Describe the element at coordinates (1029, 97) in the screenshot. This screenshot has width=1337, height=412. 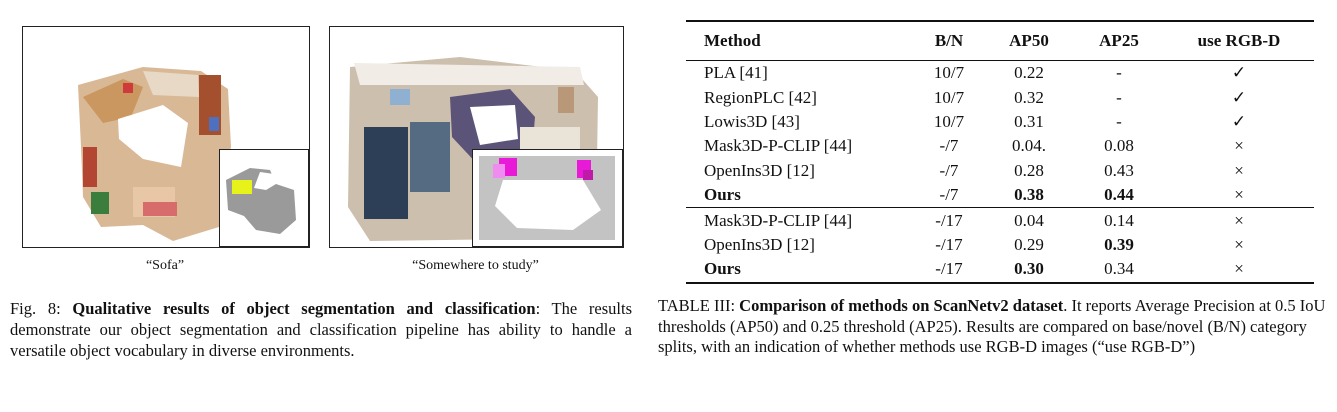
I see `cell-ap50: 0.32` at that location.